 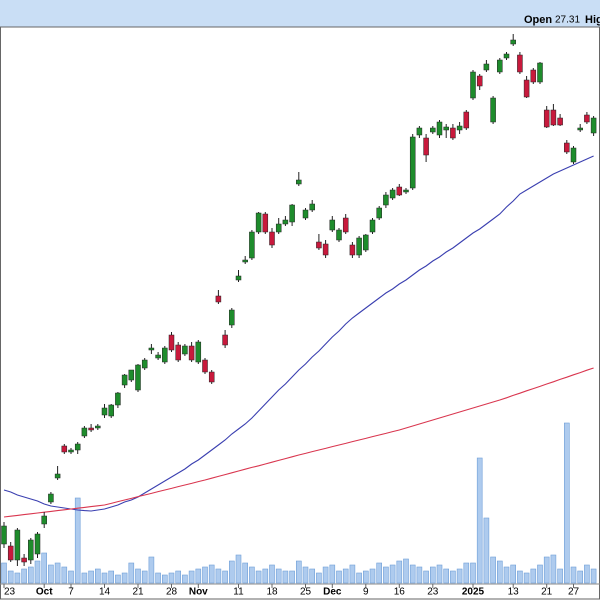 What do you see at coordinates (400, 592) in the screenshot?
I see `x-tick-label: 16` at bounding box center [400, 592].